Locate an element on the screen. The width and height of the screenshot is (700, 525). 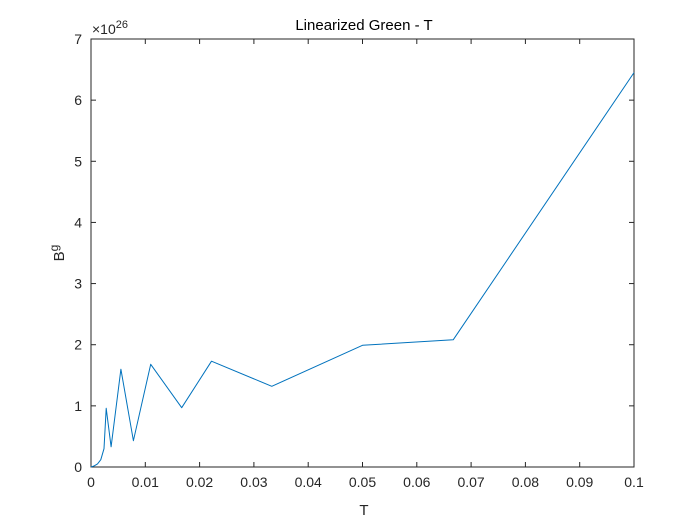
x-tick-label: 0.08 is located at coordinates (525, 482).